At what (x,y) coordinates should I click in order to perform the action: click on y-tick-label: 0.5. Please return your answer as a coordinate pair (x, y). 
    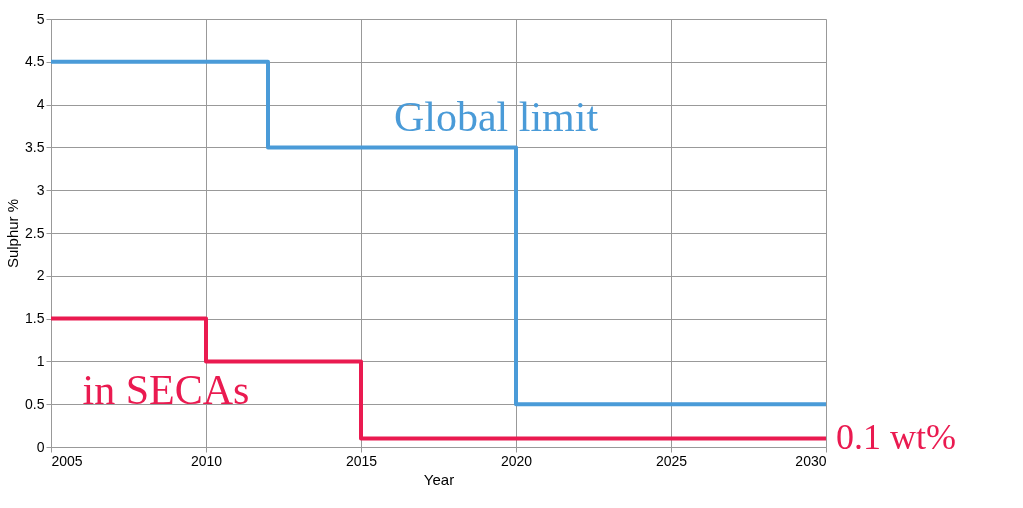
    Looking at the image, I should click on (35, 403).